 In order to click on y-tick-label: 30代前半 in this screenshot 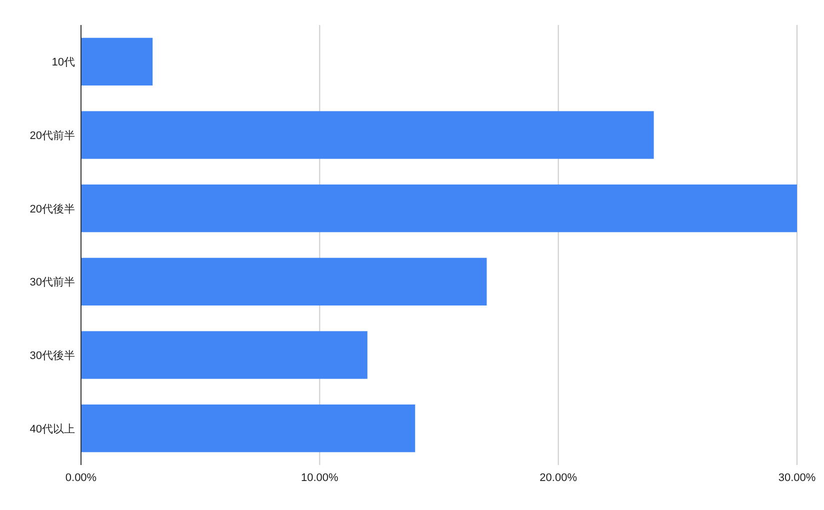, I will do `click(52, 282)`.